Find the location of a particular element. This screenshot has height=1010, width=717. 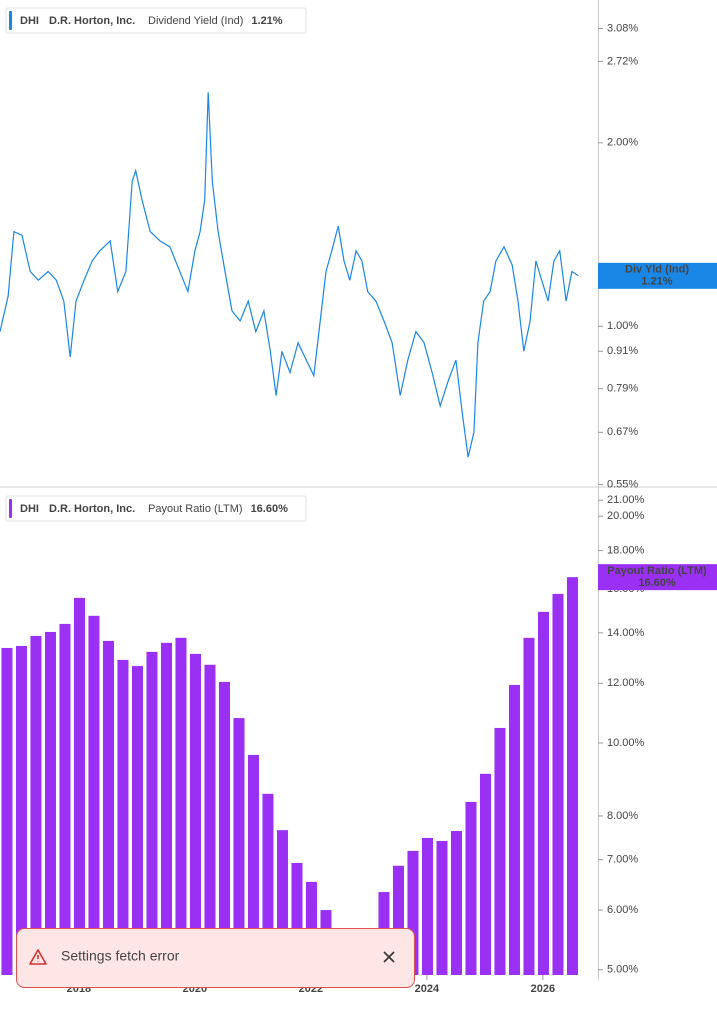

y-tick-label: 1.00% is located at coordinates (622, 326).